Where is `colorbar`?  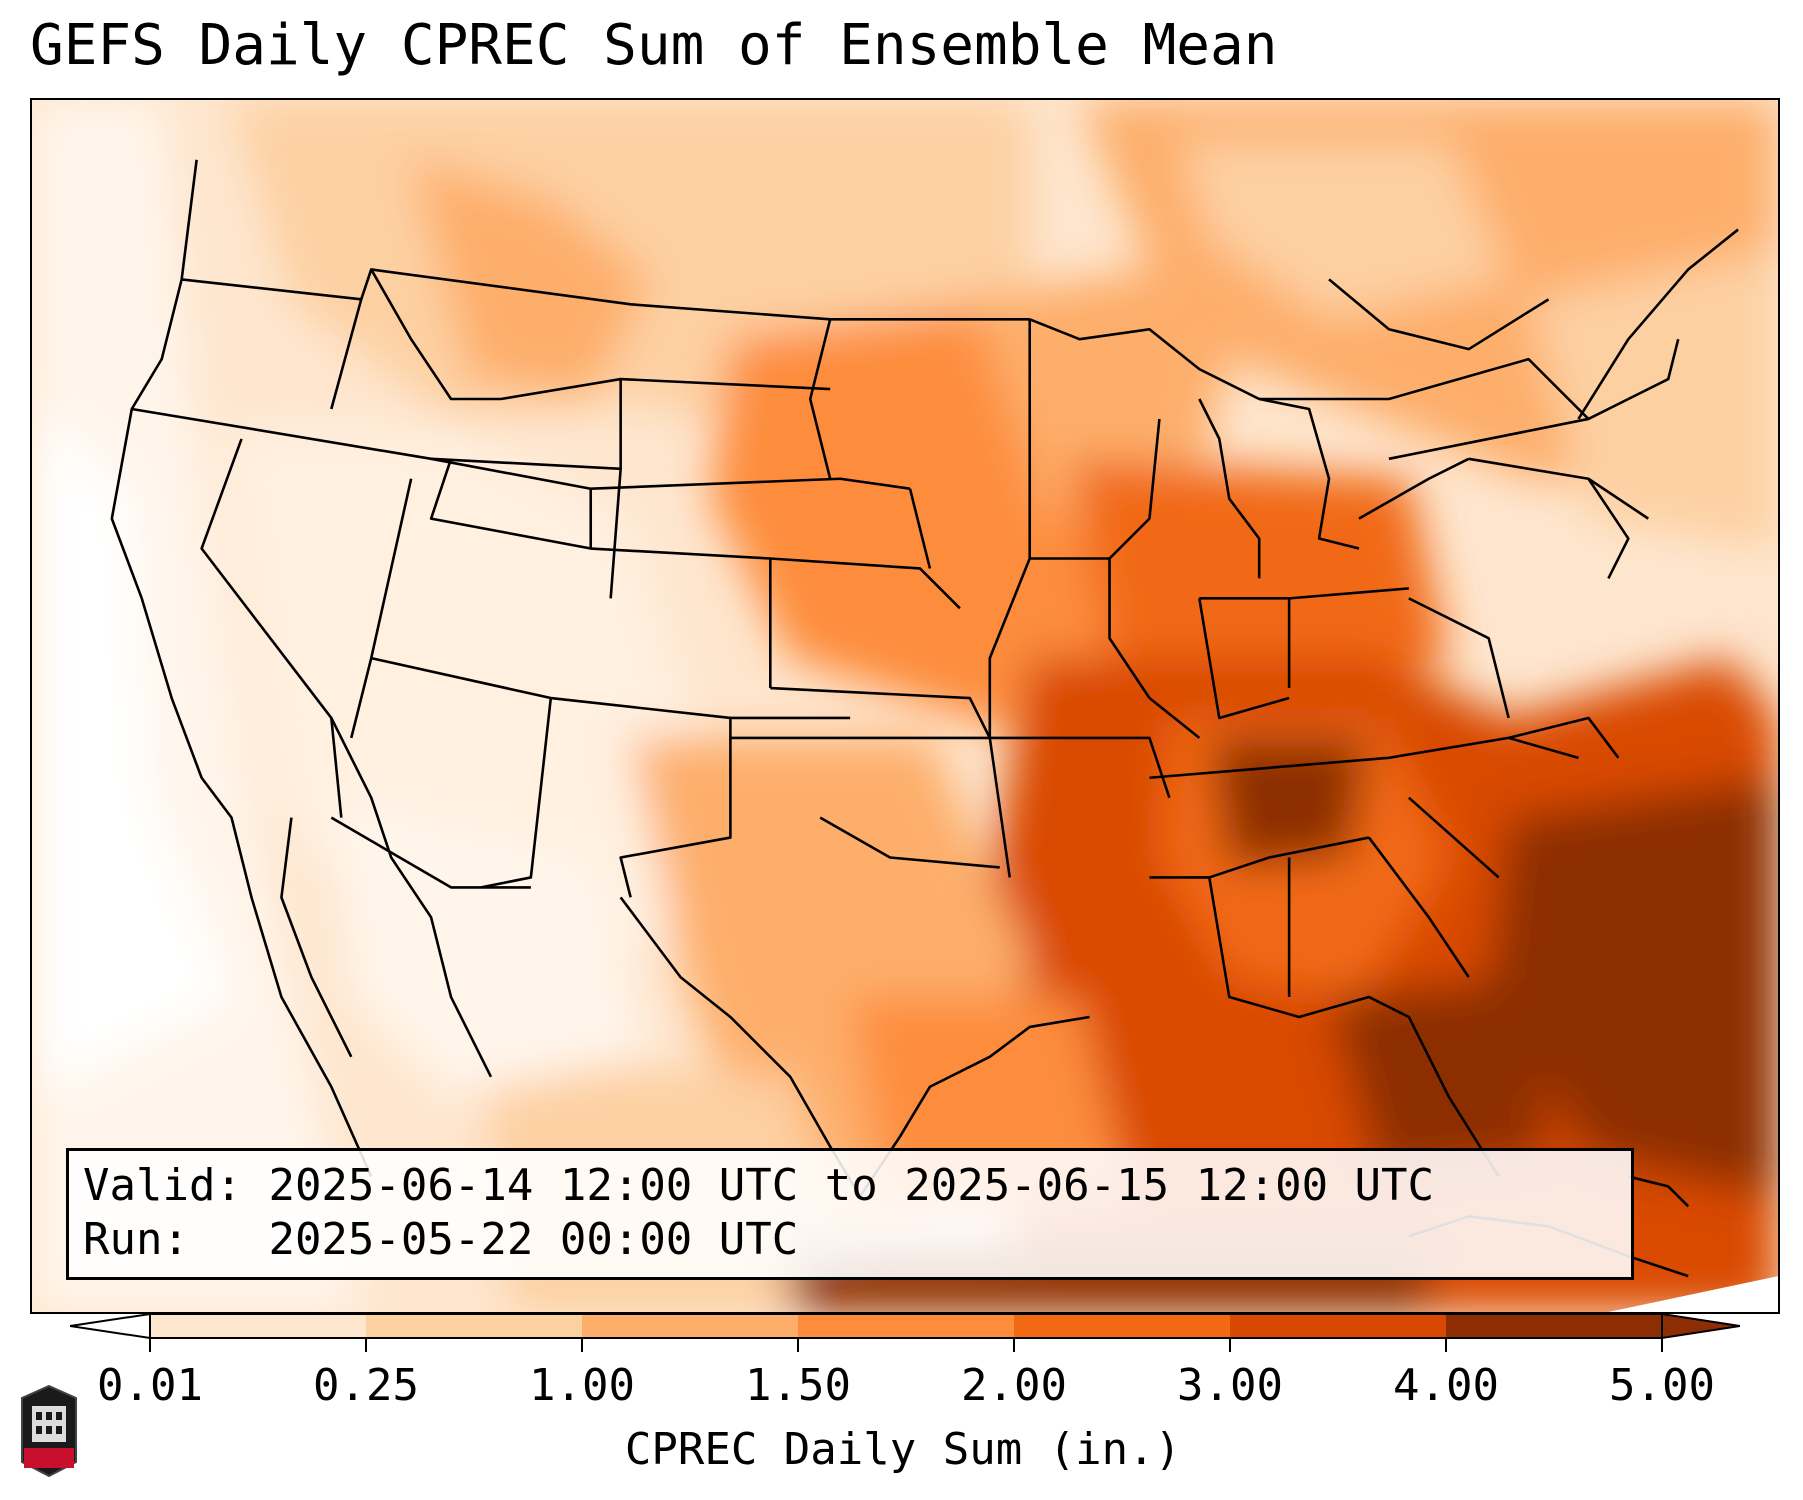
colorbar is located at coordinates (905, 1326).